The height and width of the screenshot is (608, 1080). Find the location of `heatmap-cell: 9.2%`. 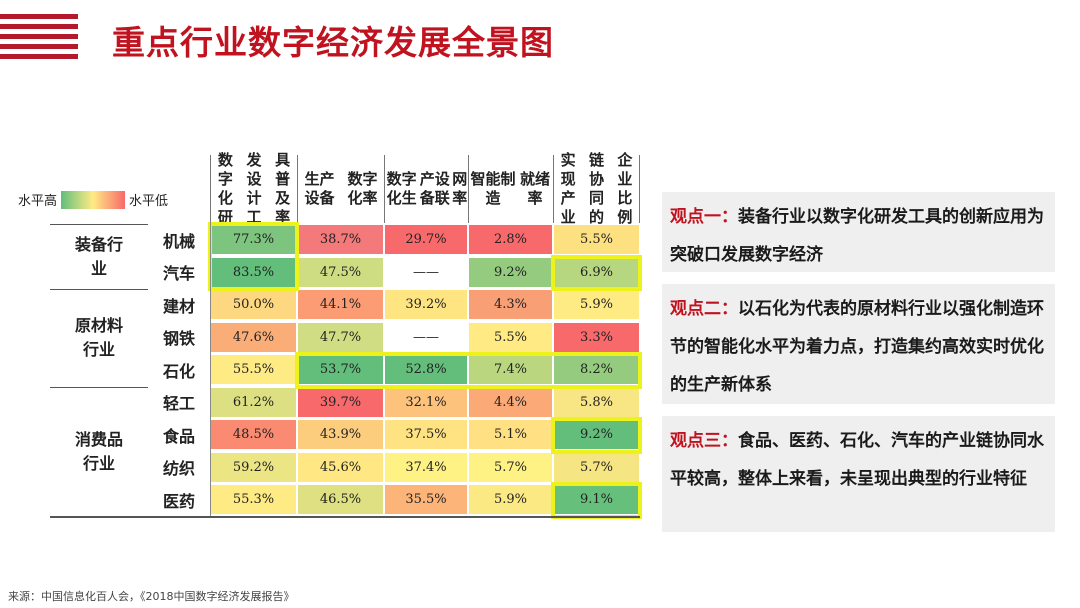

heatmap-cell: 9.2% is located at coordinates (510, 272).